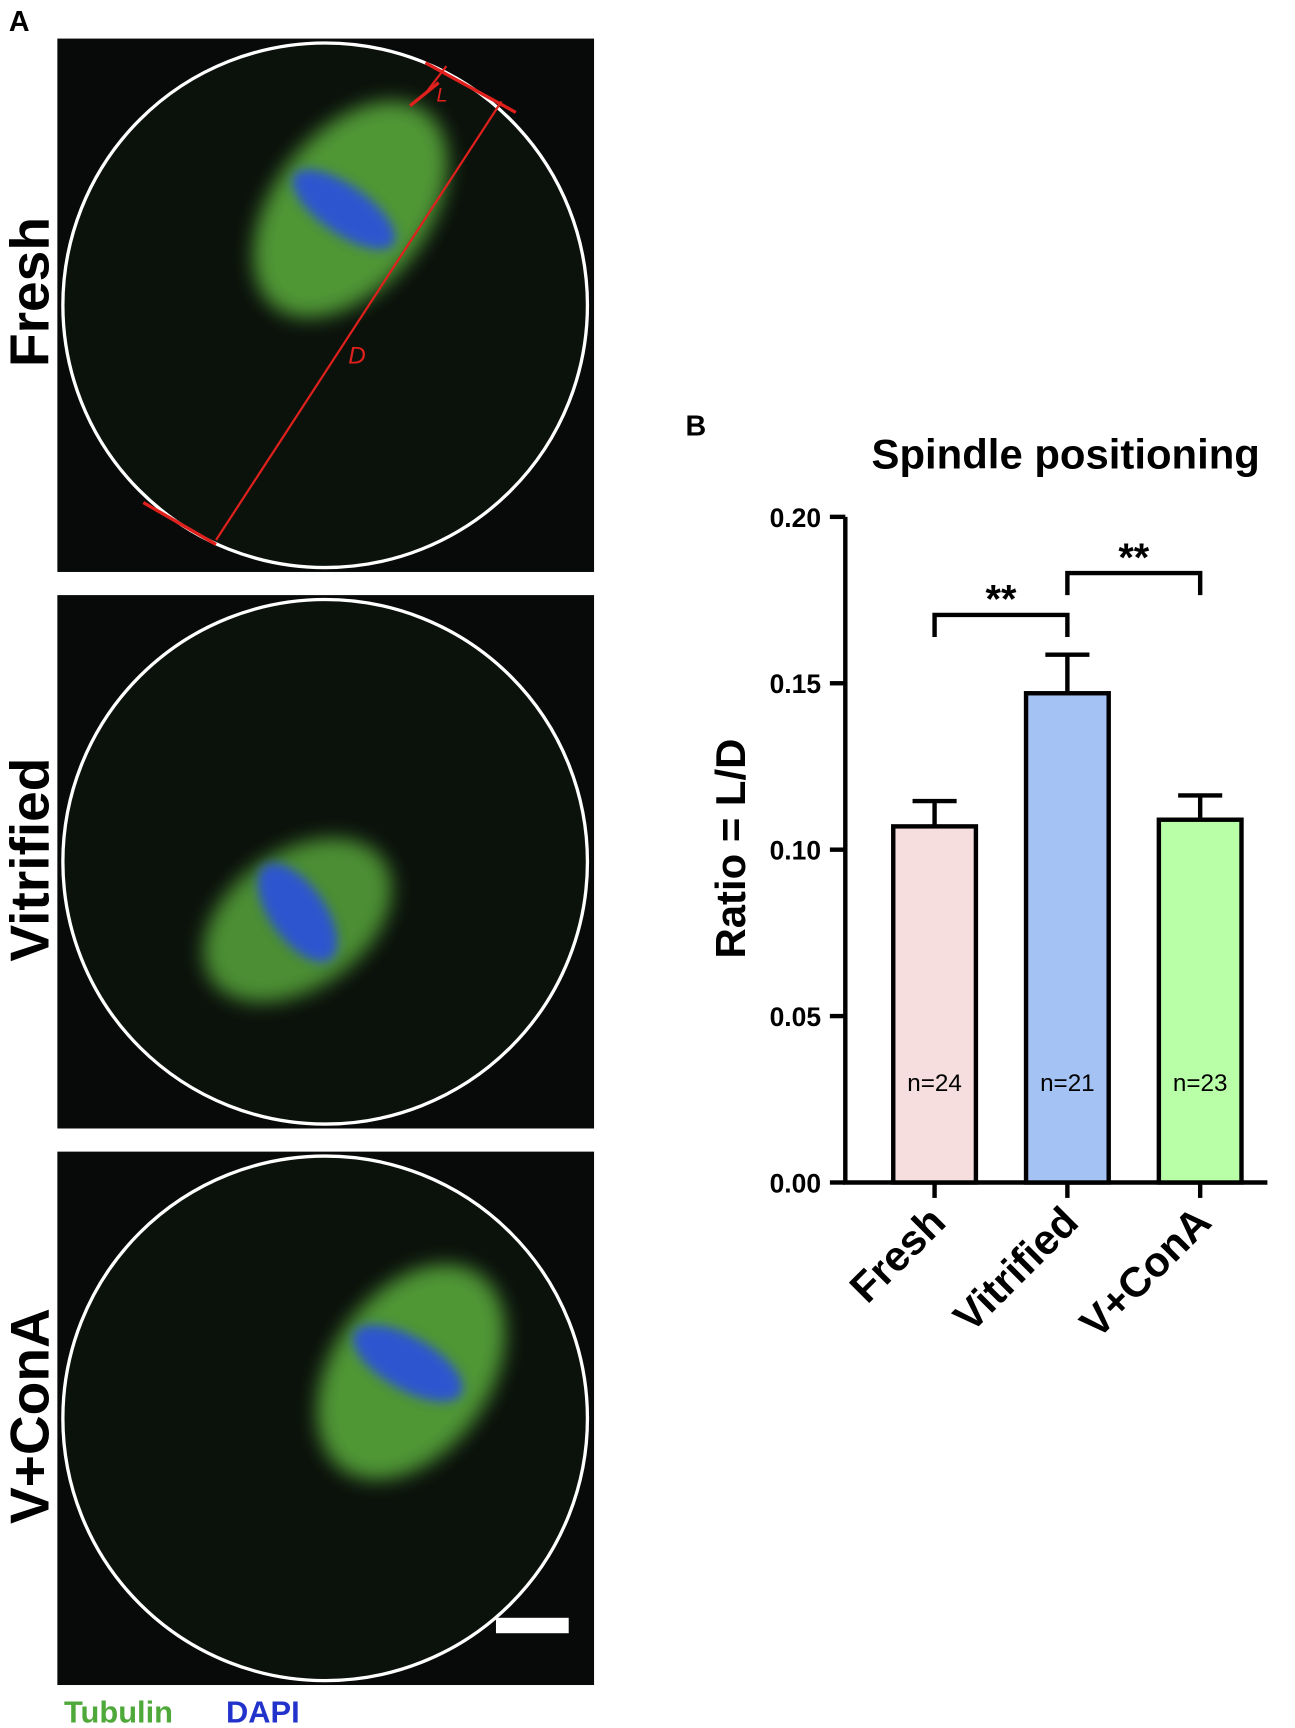  What do you see at coordinates (897, 1254) in the screenshot?
I see `x-tick-label: Fresh` at bounding box center [897, 1254].